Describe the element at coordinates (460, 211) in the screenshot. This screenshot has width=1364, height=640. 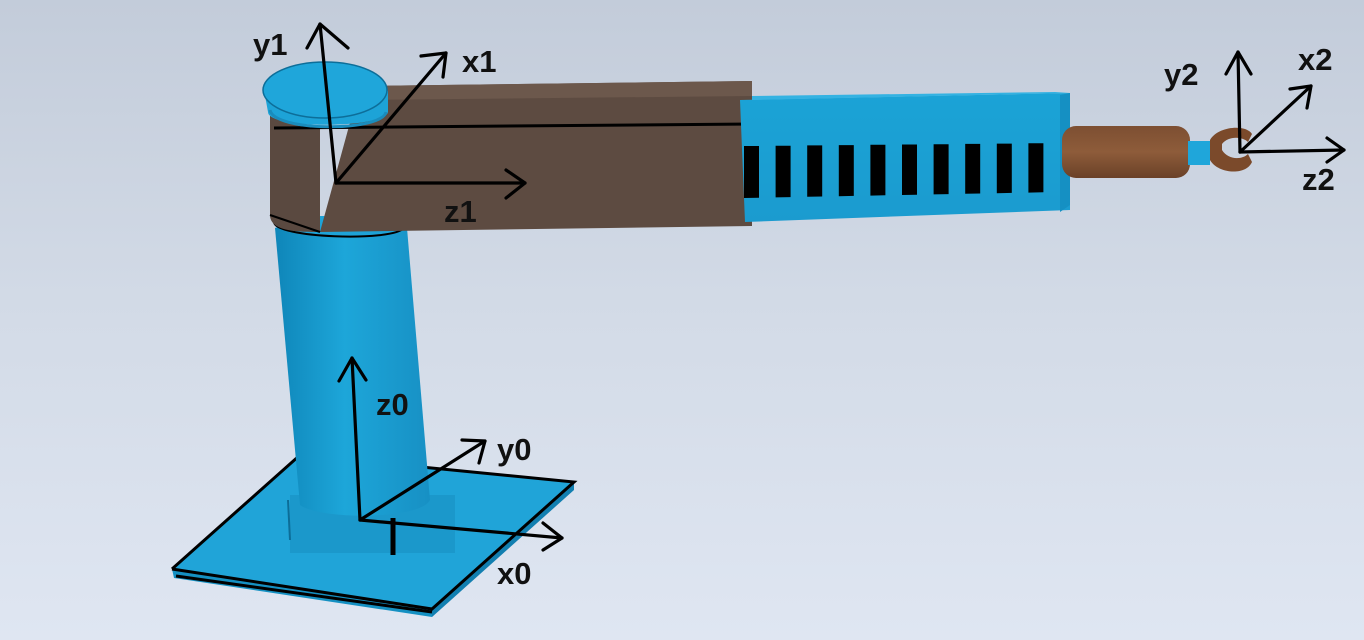
I see `z1-label: z1` at that location.